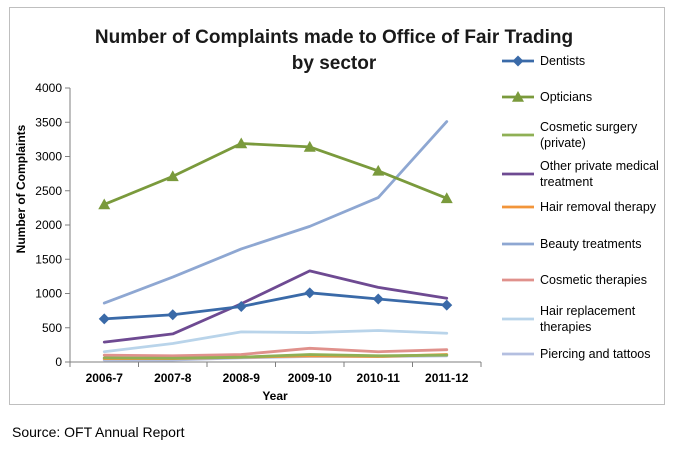 The image size is (678, 454). I want to click on legend-item: Hair removal therapy, so click(579, 207).